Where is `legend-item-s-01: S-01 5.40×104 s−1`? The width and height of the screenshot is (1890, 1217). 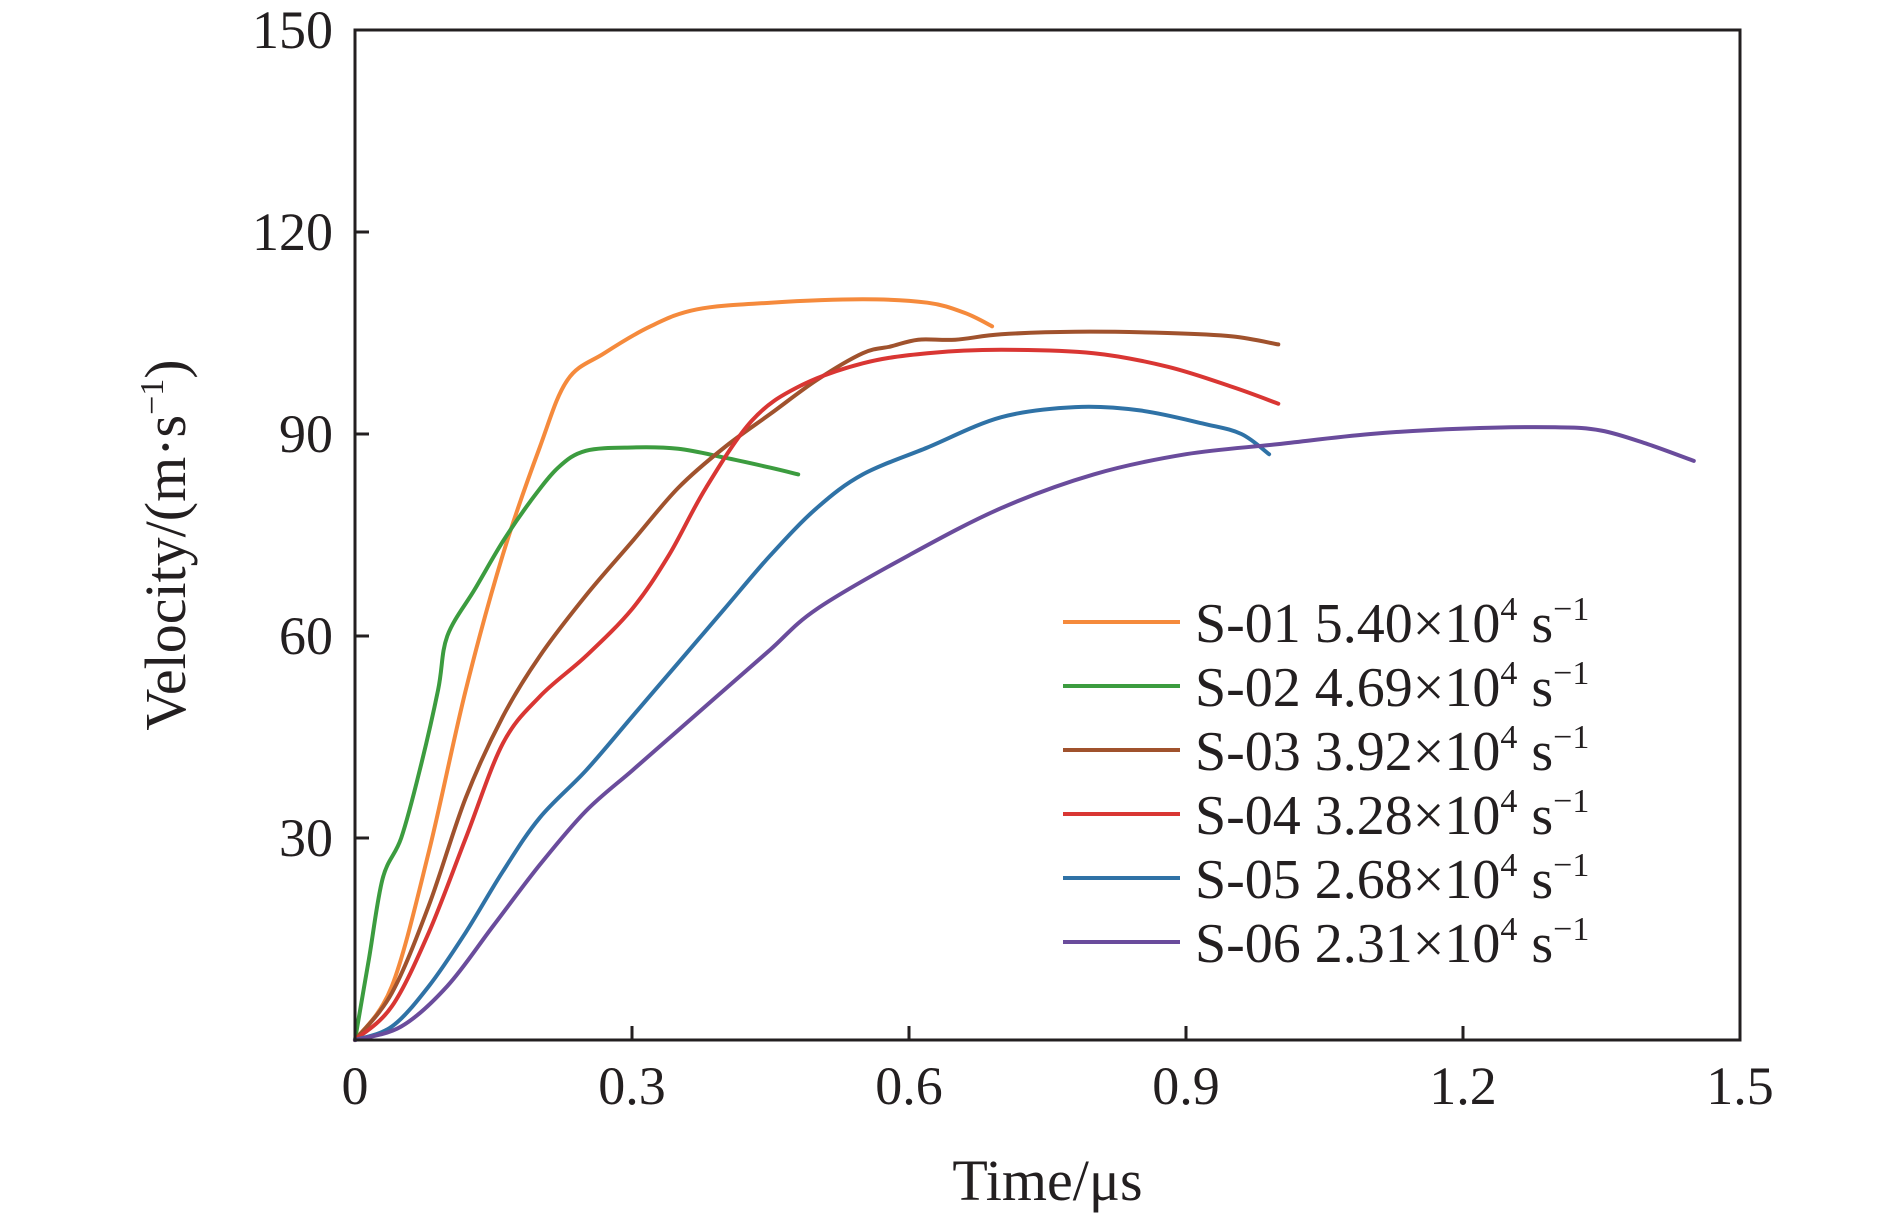 legend-item-s-01: S-01 5.40×104 s−1 is located at coordinates (1326, 623).